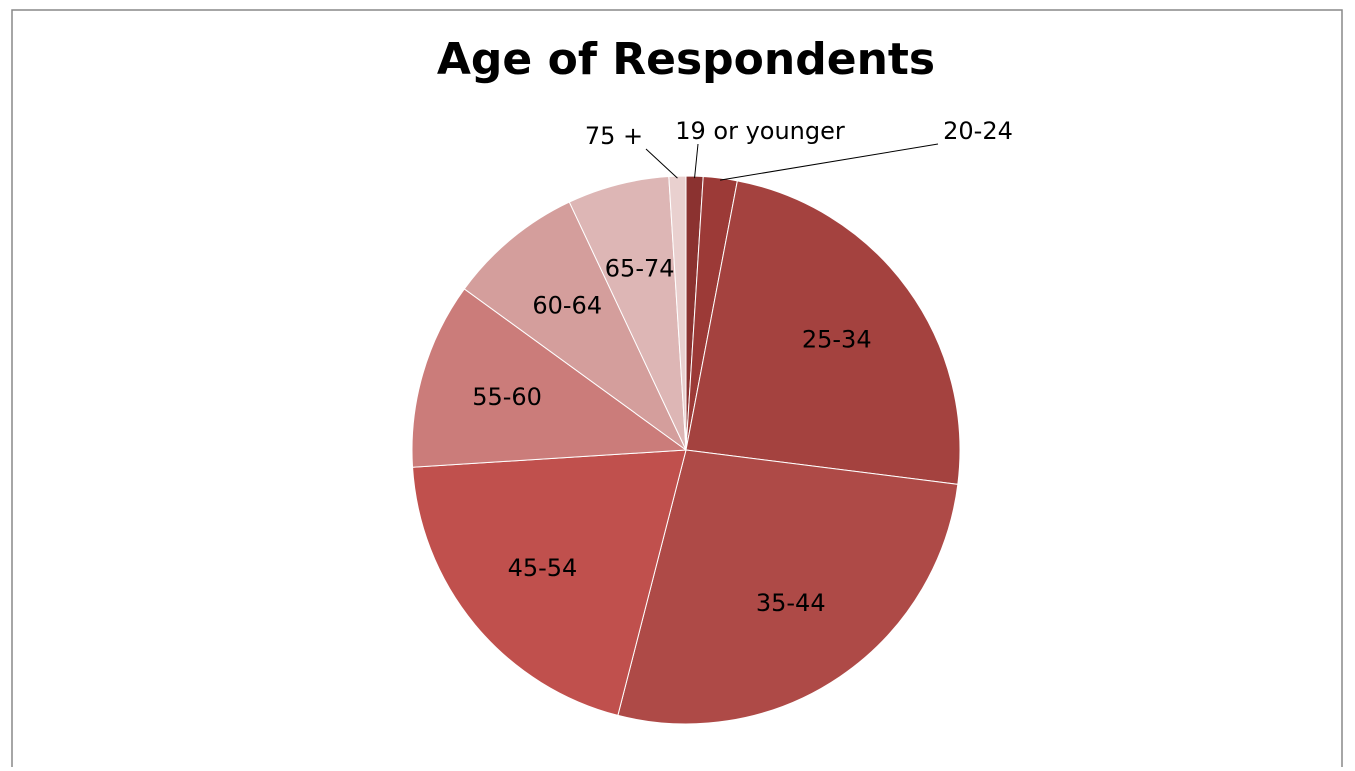  I want to click on slice-label: 65-74, so click(640, 269).